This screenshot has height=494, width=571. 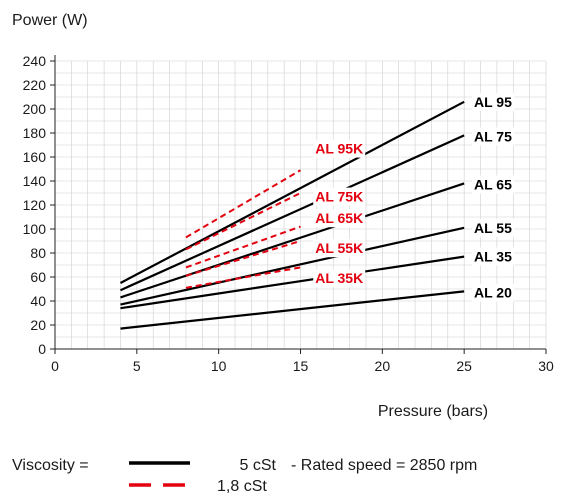 I want to click on series-label-al-20: AL 20, so click(x=493, y=293).